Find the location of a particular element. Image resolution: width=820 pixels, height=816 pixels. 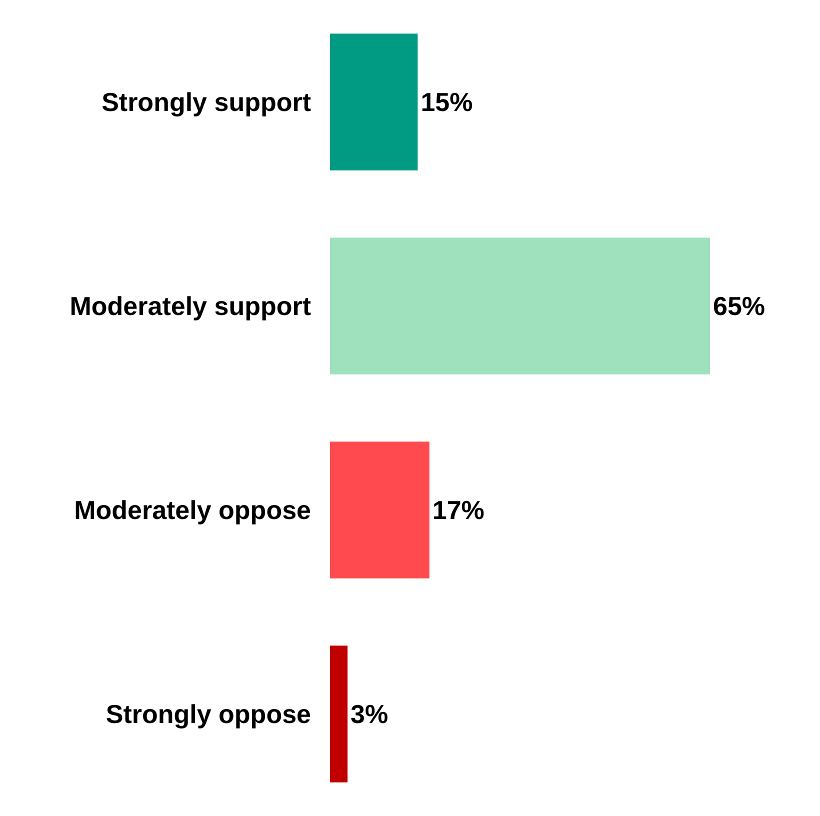

data-label: 17% is located at coordinates (458, 510).